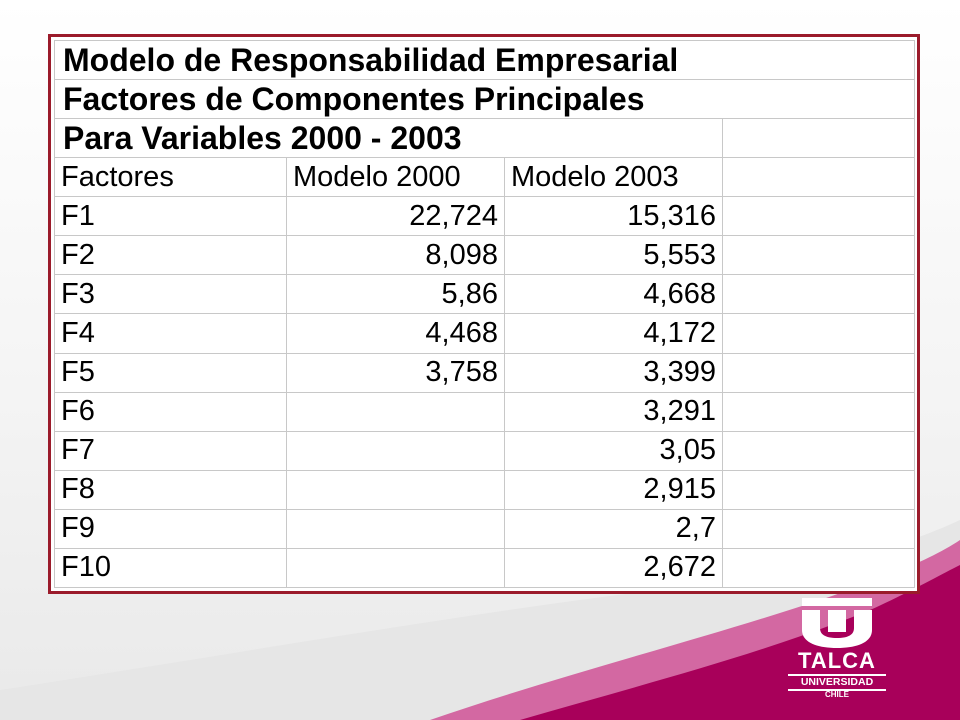 Image resolution: width=960 pixels, height=720 pixels. What do you see at coordinates (613, 177) in the screenshot?
I see `header-modelo-2003: Modelo 2003` at bounding box center [613, 177].